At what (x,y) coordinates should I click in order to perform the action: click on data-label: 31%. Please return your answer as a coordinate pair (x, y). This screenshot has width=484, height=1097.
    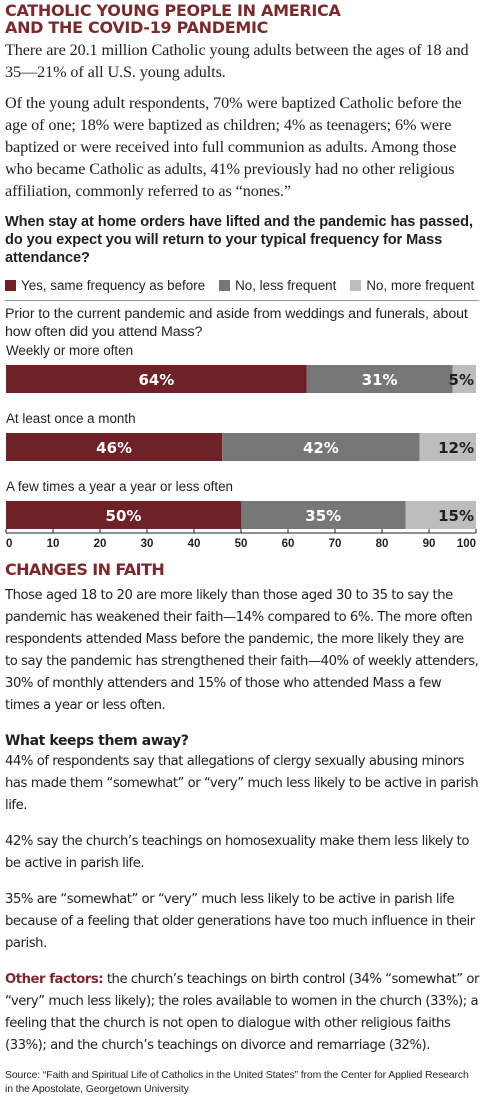
    Looking at the image, I should click on (380, 380).